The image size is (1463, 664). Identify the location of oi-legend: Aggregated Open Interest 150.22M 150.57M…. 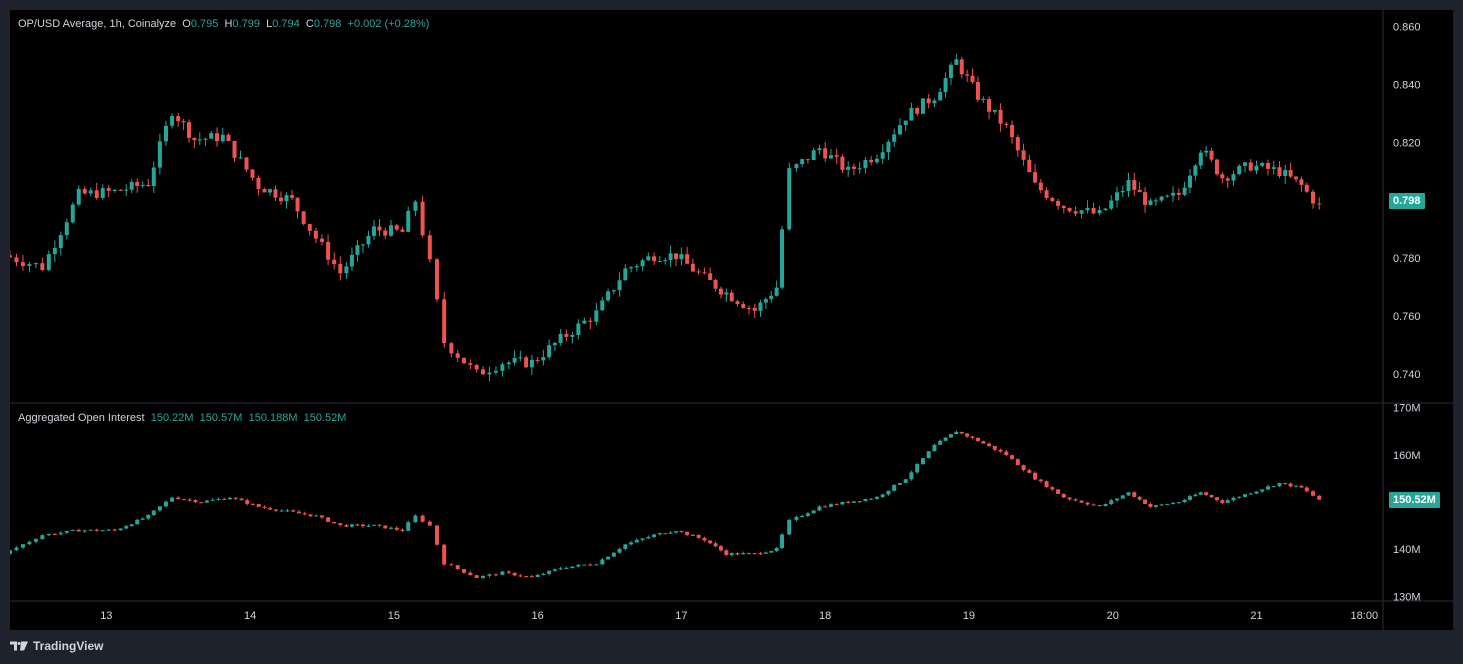
(182, 418).